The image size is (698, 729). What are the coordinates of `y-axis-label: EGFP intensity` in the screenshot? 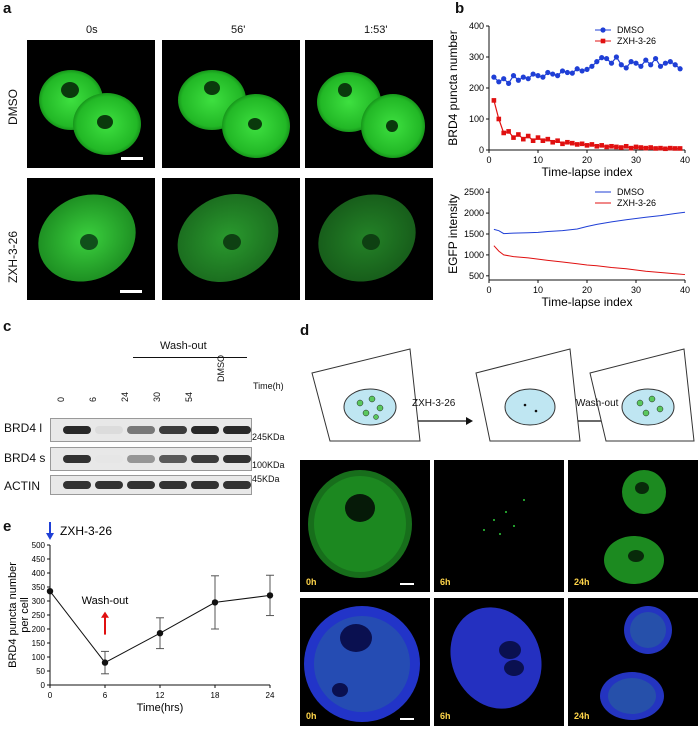 It's located at (453, 234).